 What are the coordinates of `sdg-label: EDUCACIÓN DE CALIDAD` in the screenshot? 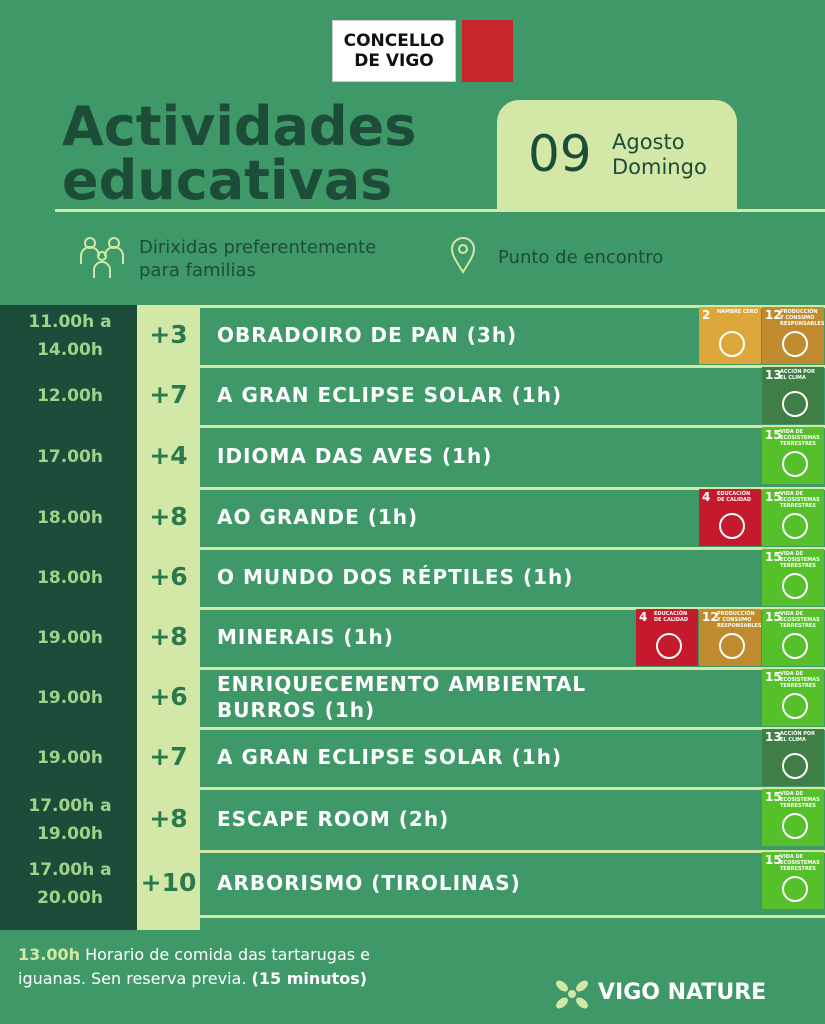 It's located at (671, 617).